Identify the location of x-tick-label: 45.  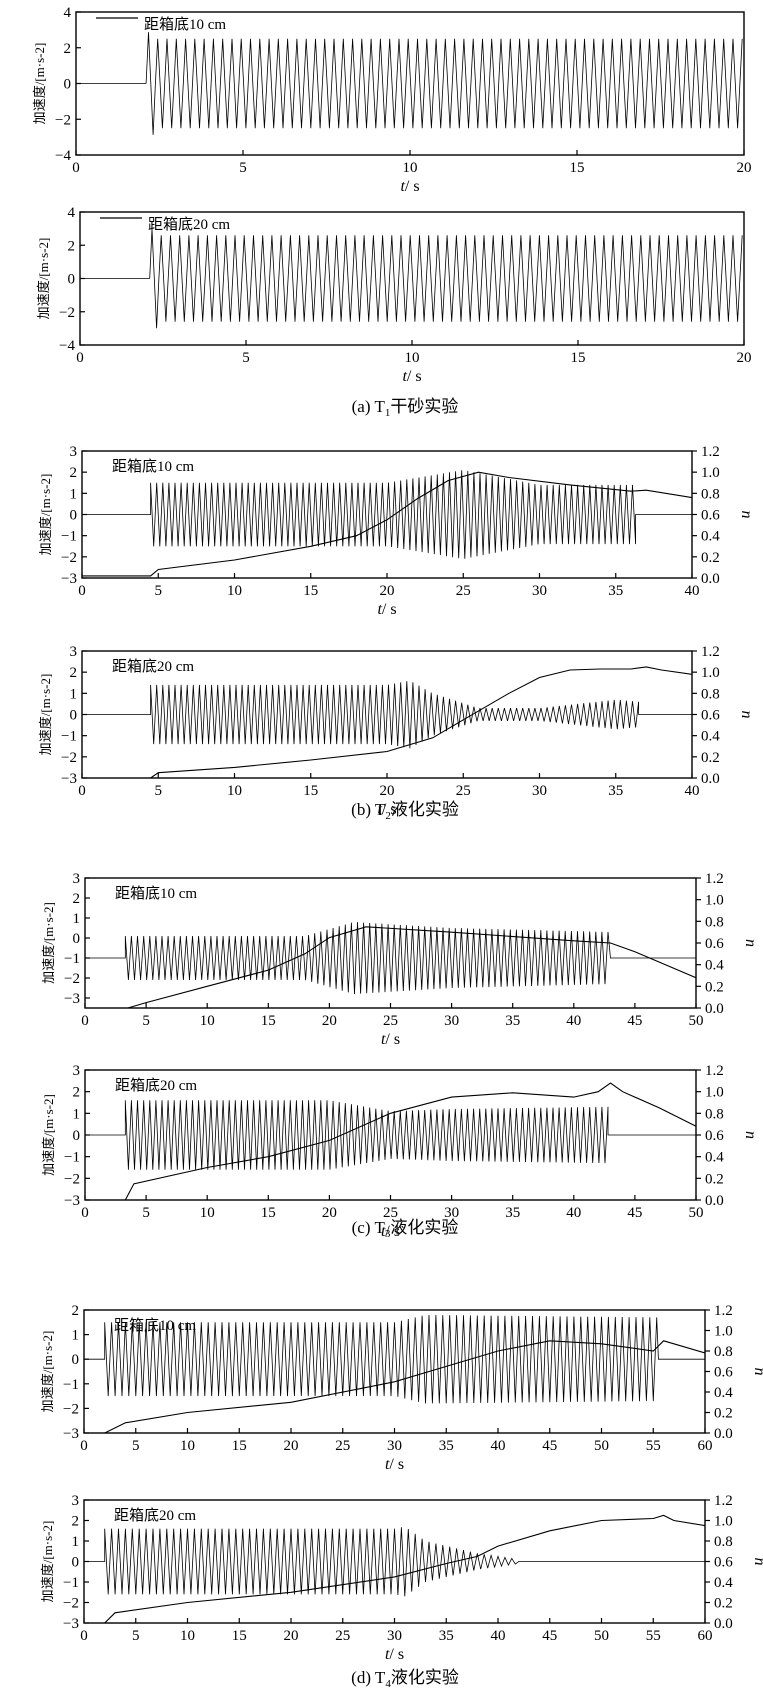
(549, 1636).